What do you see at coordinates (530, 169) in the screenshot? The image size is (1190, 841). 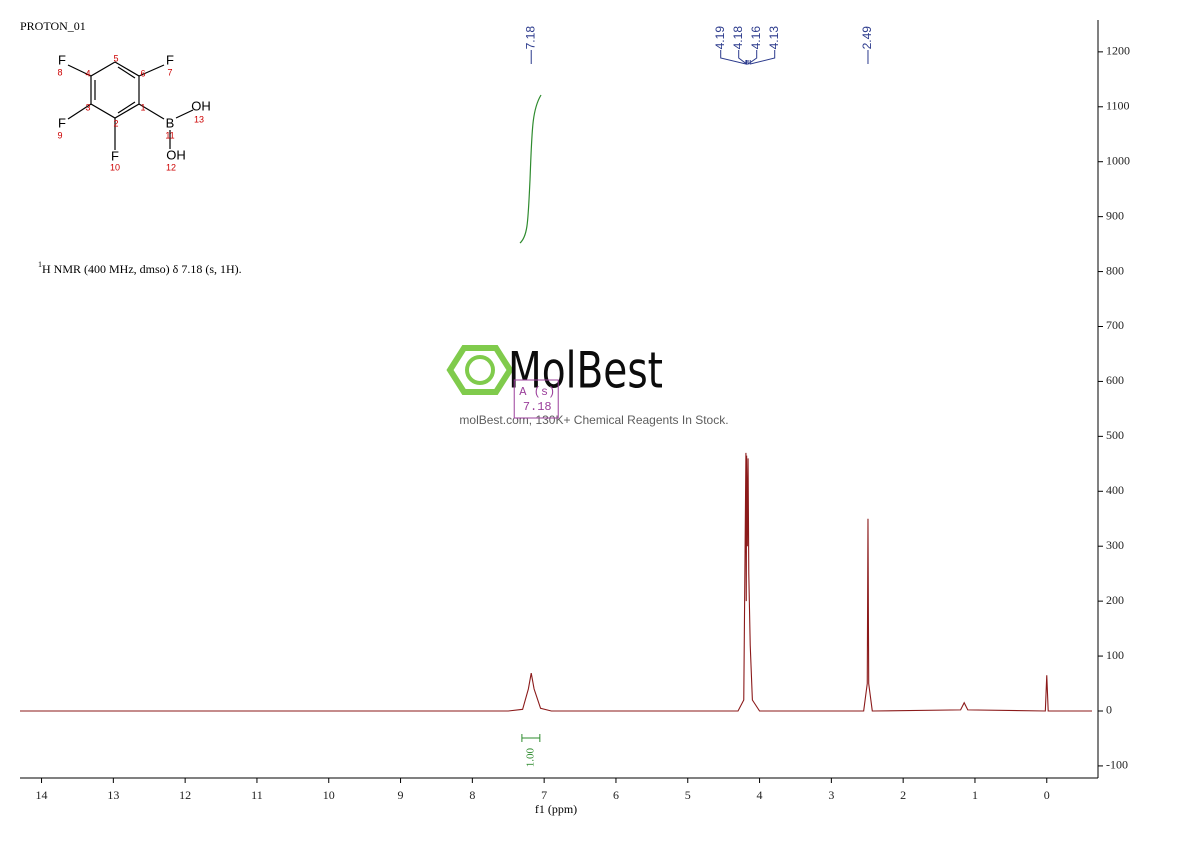 I see `integral-curve` at bounding box center [530, 169].